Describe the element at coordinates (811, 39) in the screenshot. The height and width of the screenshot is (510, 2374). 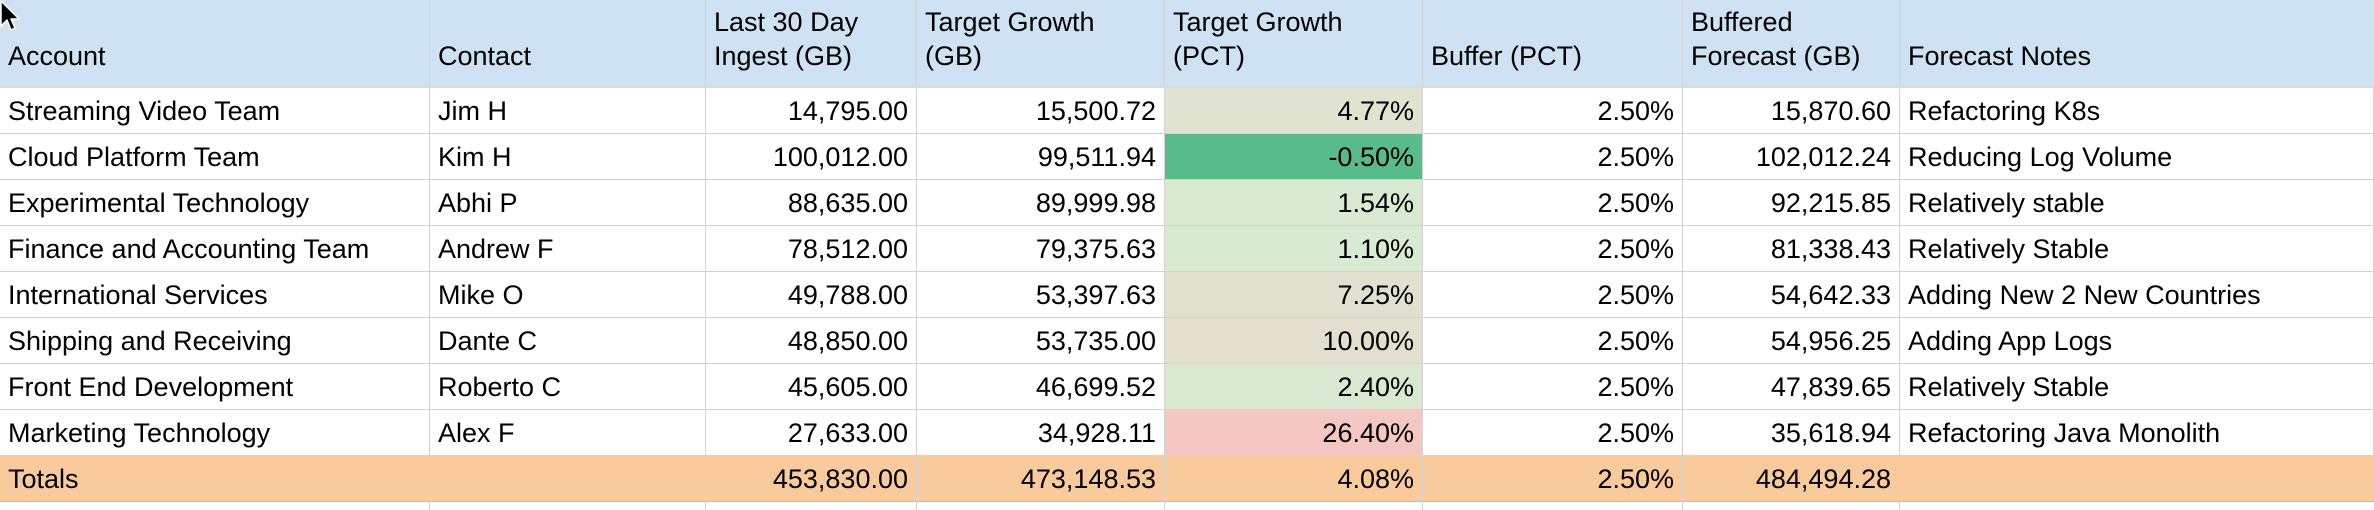
I see `header-last-30-day-ingest: Last 30 Day Ingest (GB)` at that location.